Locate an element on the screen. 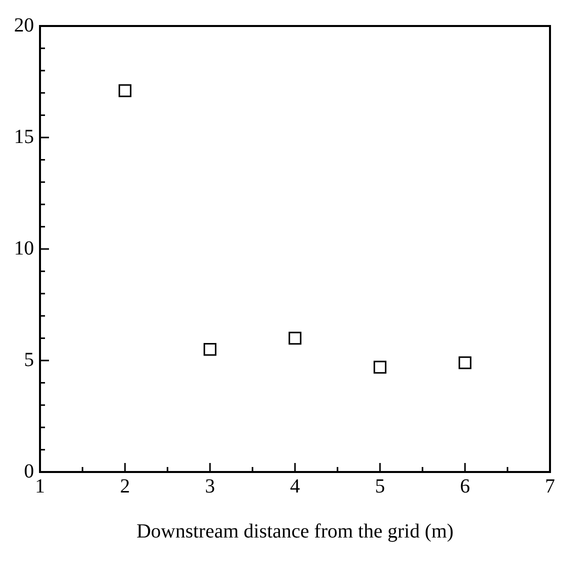  x-tick-label: 4 is located at coordinates (295, 486).